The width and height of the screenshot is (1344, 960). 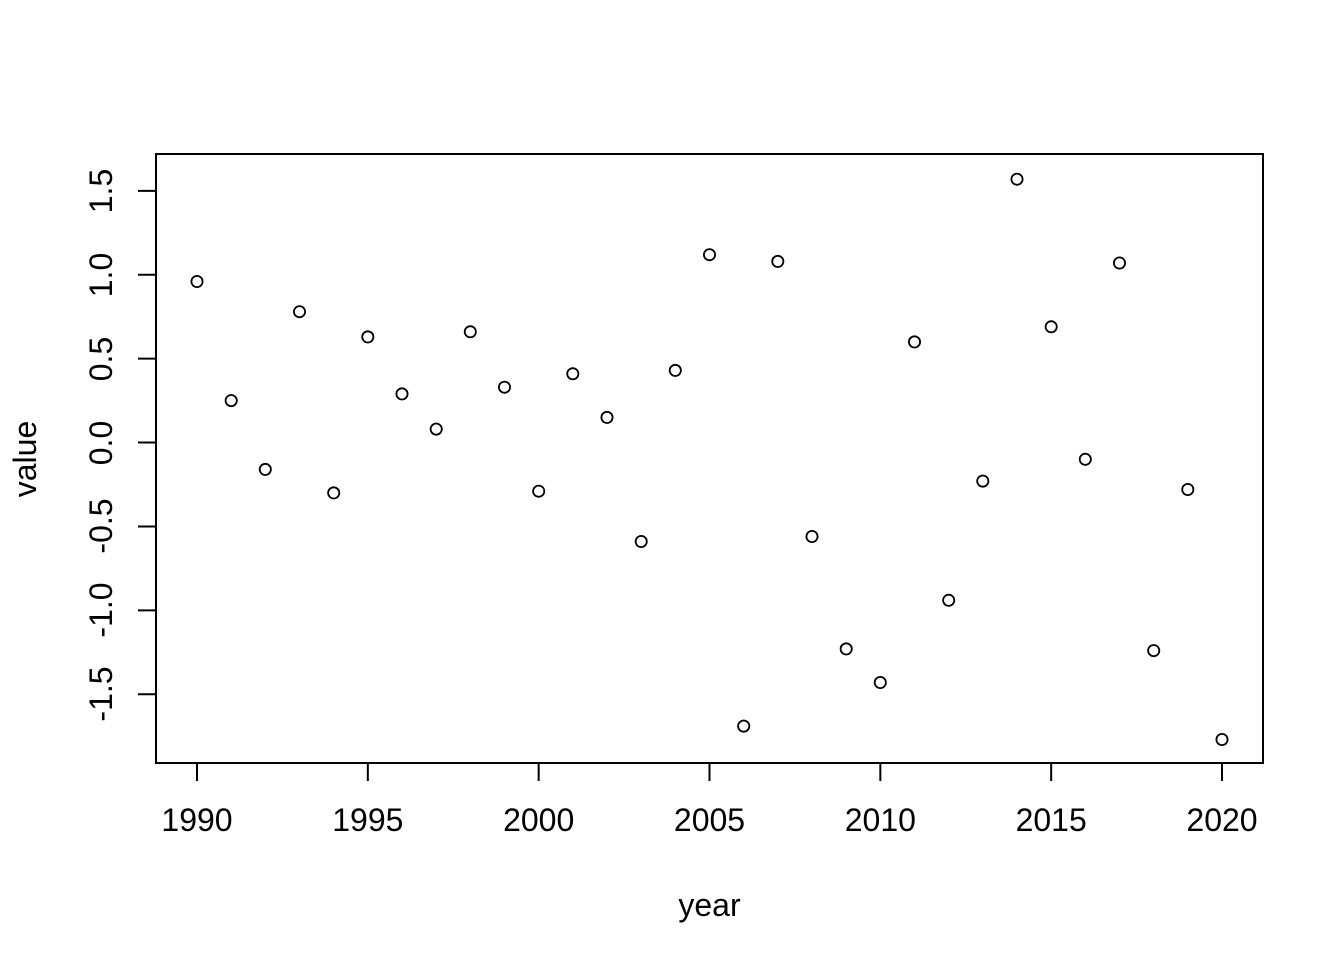 What do you see at coordinates (709, 820) in the screenshot?
I see `x-tick-label: 2005` at bounding box center [709, 820].